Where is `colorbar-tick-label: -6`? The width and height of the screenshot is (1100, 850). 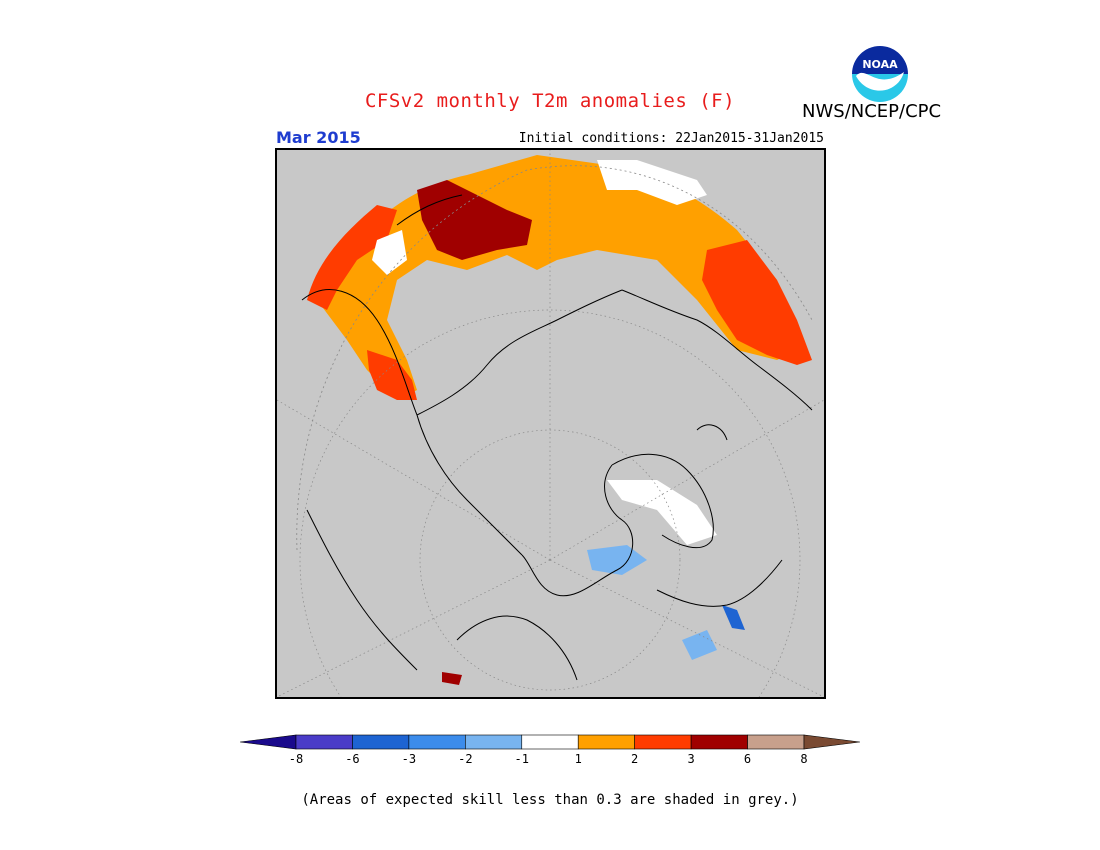 colorbar-tick-label: -6 is located at coordinates (352, 759).